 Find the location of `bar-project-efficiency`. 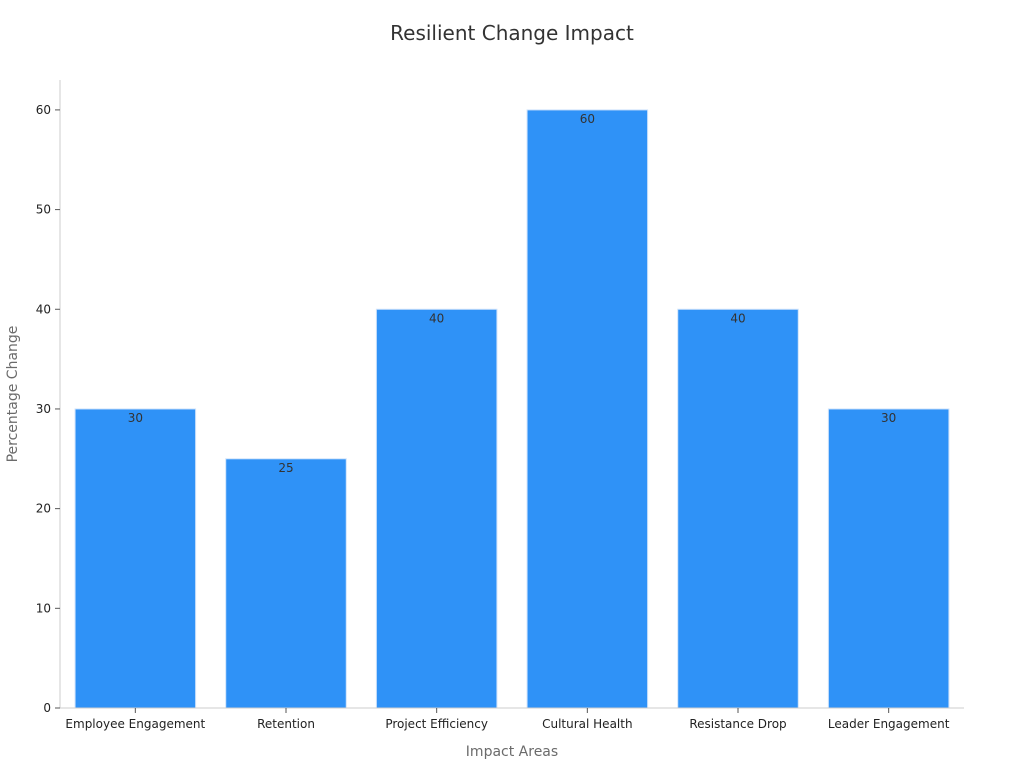

bar-project-efficiency is located at coordinates (436, 508).